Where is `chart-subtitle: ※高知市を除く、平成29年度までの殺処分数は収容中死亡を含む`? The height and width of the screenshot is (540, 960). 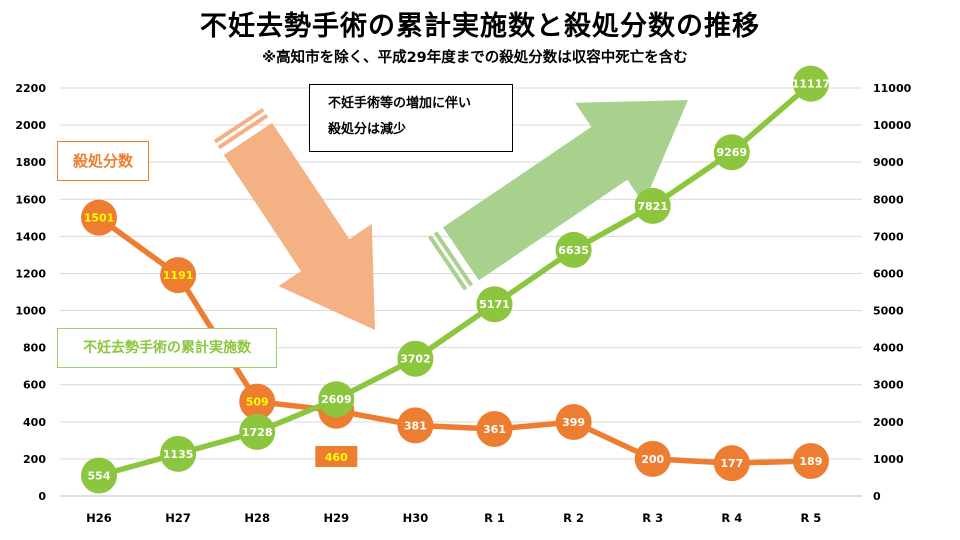 chart-subtitle: ※高知市を除く、平成29年度までの殺処分数は収容中死亡を含む is located at coordinates (475, 58).